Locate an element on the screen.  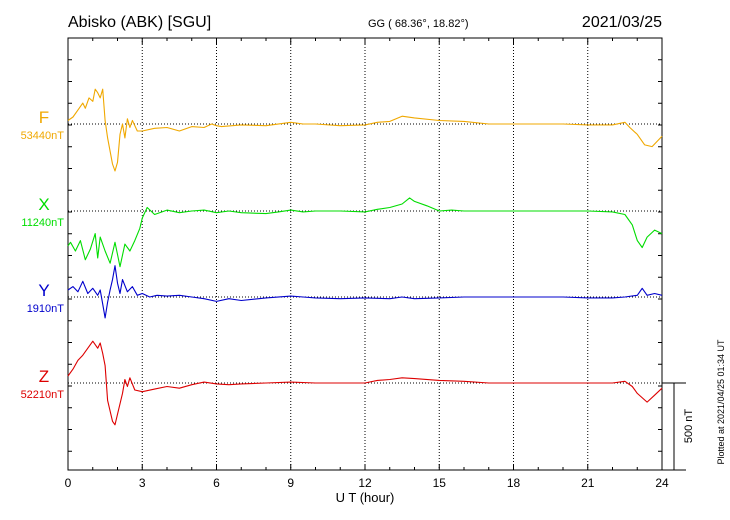
series-name-y: Y is located at coordinates (43, 290).